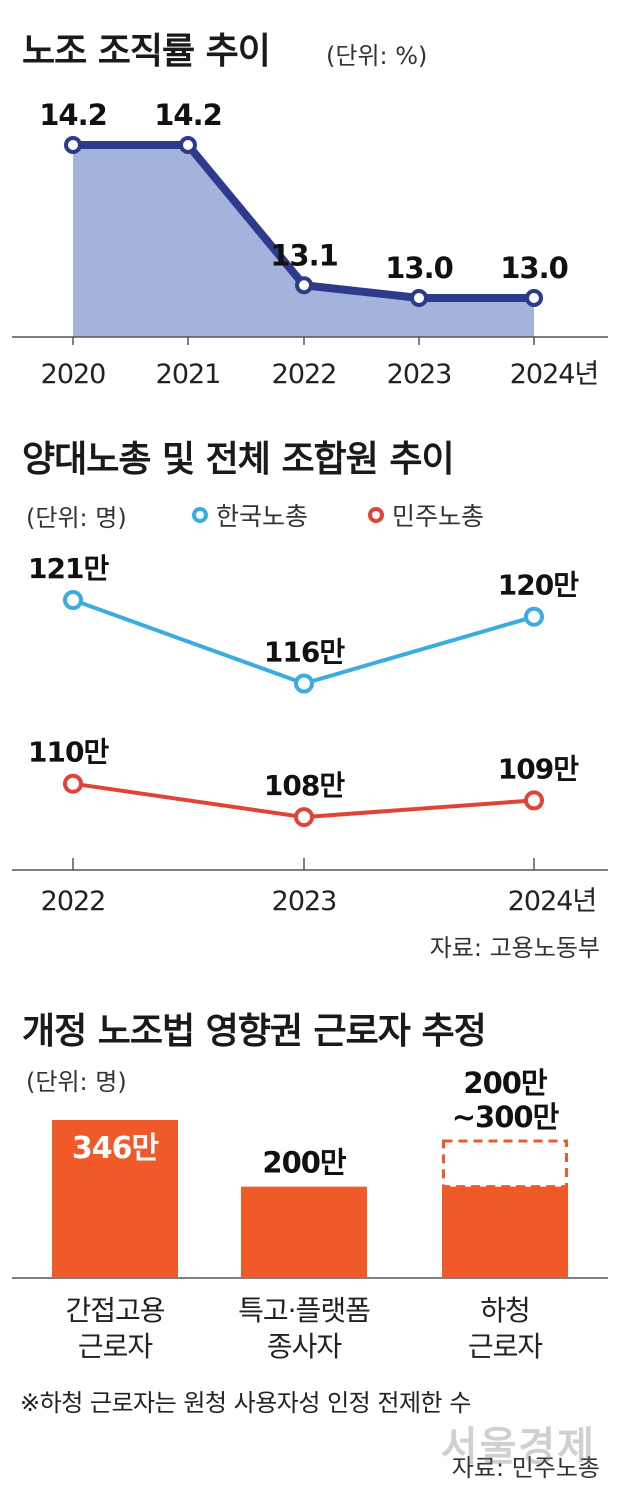 Image resolution: width=620 pixels, height=1492 pixels. What do you see at coordinates (505, 1164) in the screenshot?
I see `bar-range-dashed` at bounding box center [505, 1164].